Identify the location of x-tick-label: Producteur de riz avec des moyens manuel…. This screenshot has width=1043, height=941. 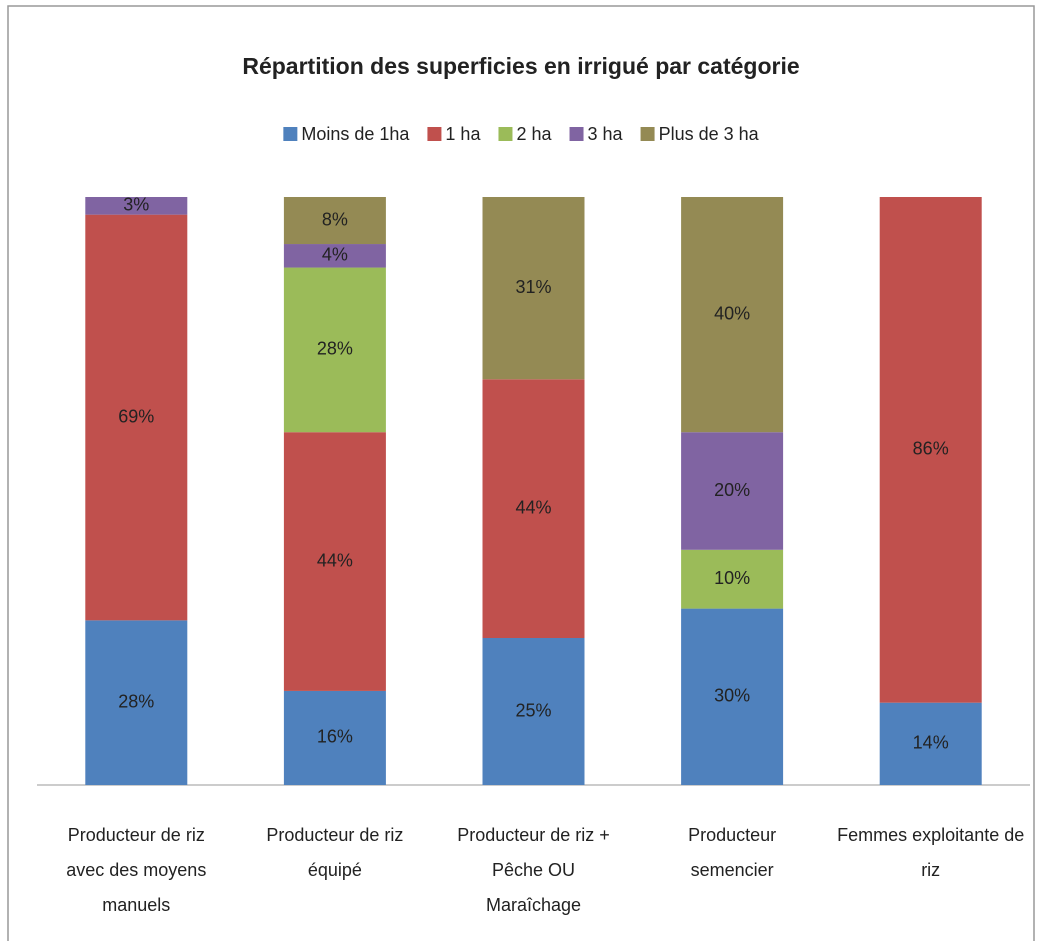
(136, 870).